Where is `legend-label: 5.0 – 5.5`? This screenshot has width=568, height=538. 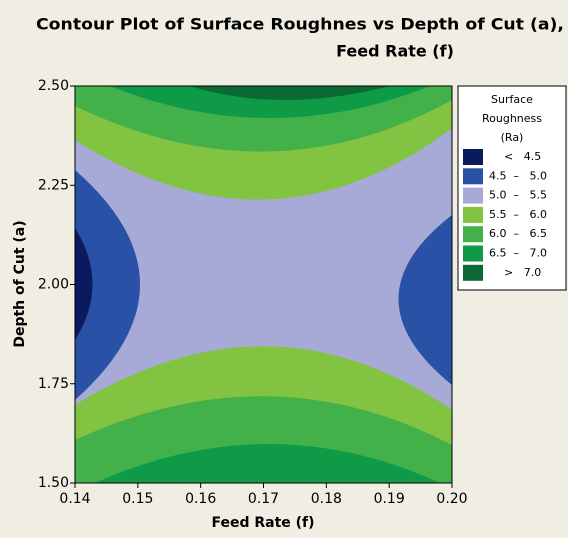
legend-label: 5.0 – 5.5 is located at coordinates (518, 195).